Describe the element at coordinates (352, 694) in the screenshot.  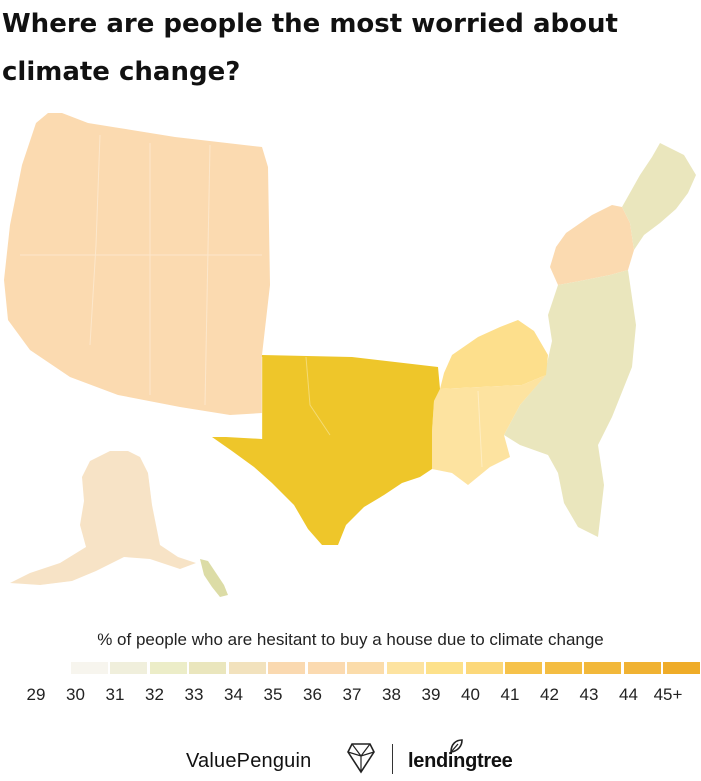
I see `legend-label: 37` at that location.